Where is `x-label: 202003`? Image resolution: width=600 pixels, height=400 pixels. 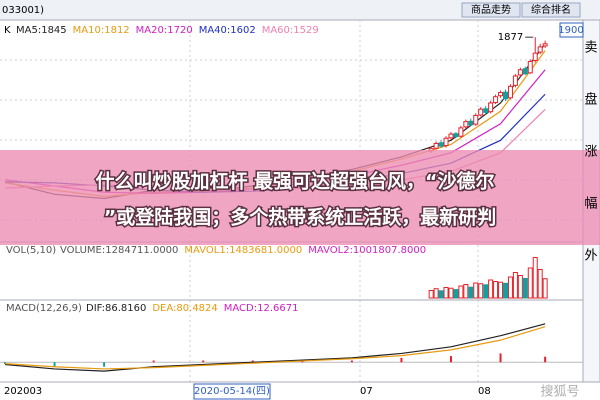 x-label: 202003 is located at coordinates (23, 391).